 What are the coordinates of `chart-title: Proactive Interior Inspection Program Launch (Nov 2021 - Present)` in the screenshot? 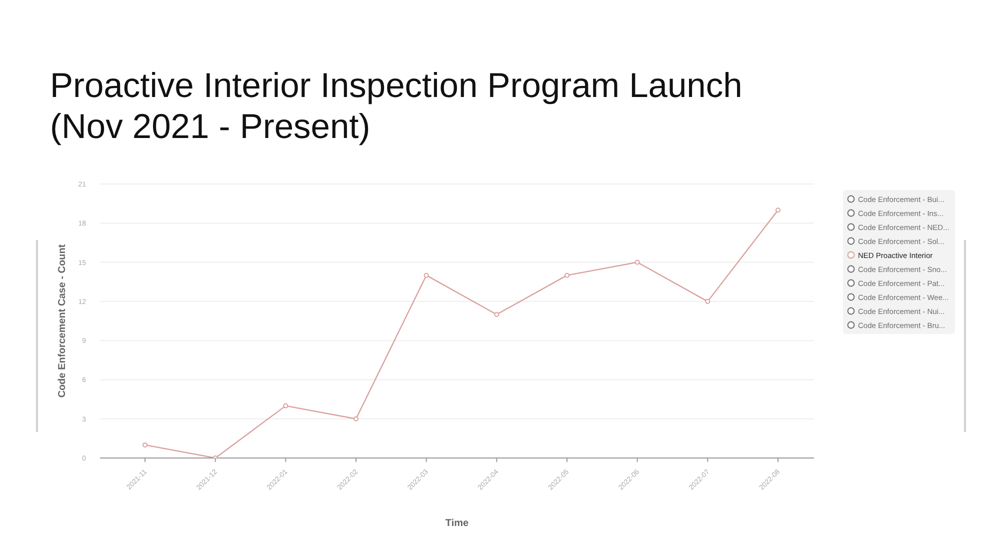 It's located at (397, 107).